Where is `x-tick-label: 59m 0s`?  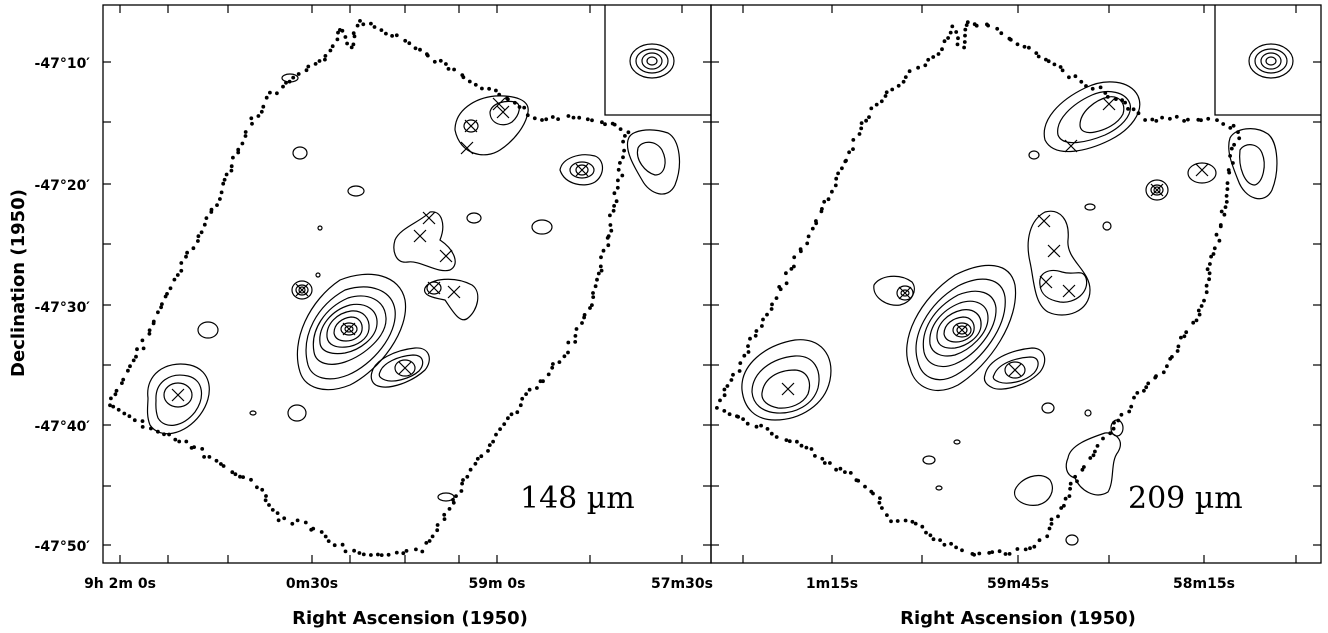
x-tick-label: 59m 0s is located at coordinates (496, 584).